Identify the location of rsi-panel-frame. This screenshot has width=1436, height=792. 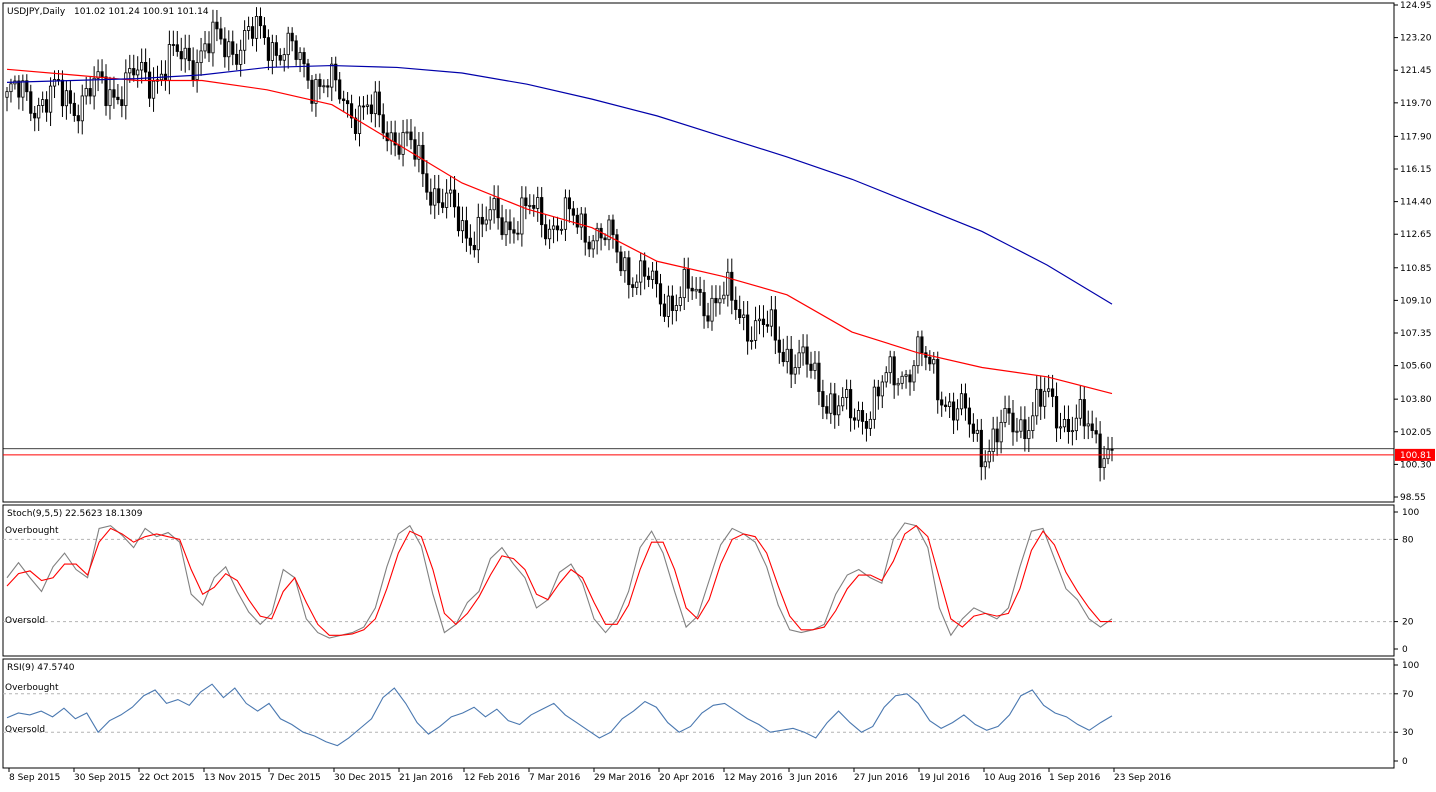
(698, 713).